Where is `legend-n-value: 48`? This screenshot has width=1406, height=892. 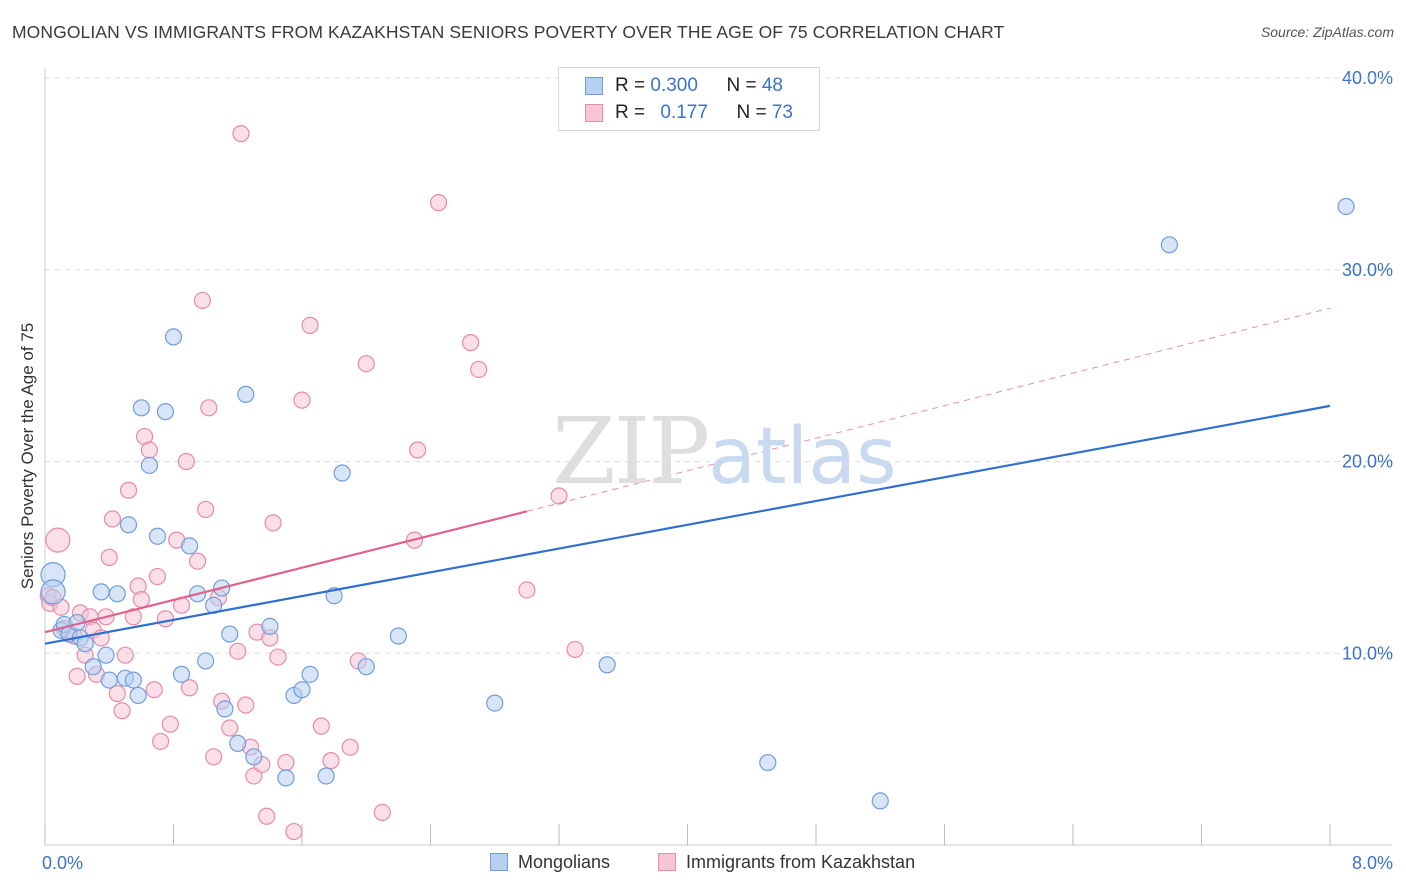 legend-n-value: 48 is located at coordinates (772, 85).